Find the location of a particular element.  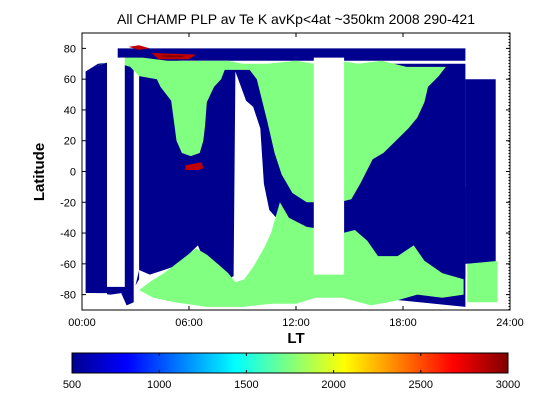

x-axis-label: LT is located at coordinates (295, 338).